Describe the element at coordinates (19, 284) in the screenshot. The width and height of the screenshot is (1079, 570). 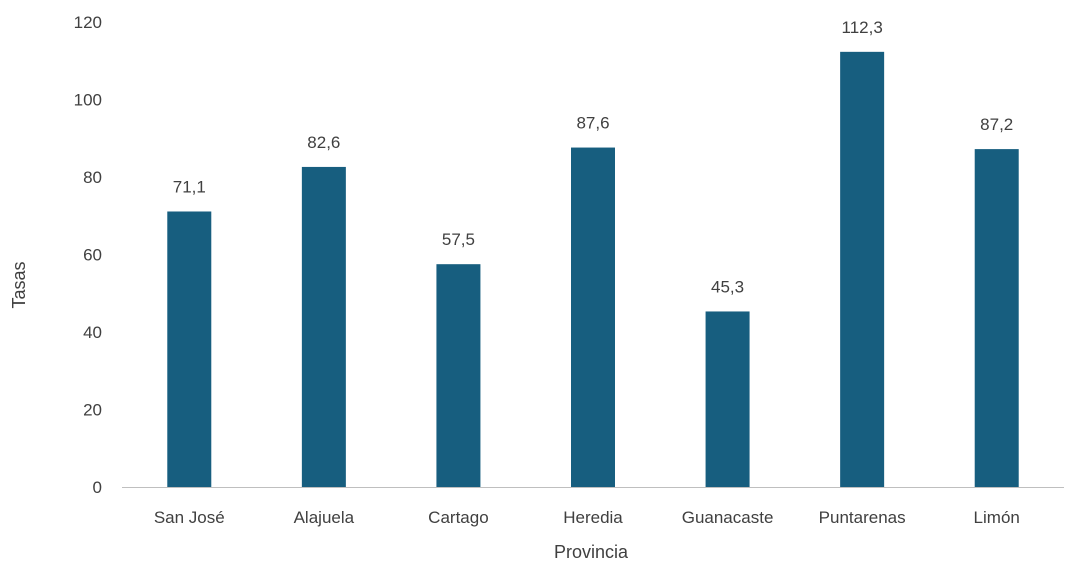
I see `y-axis-title: Tasas` at that location.